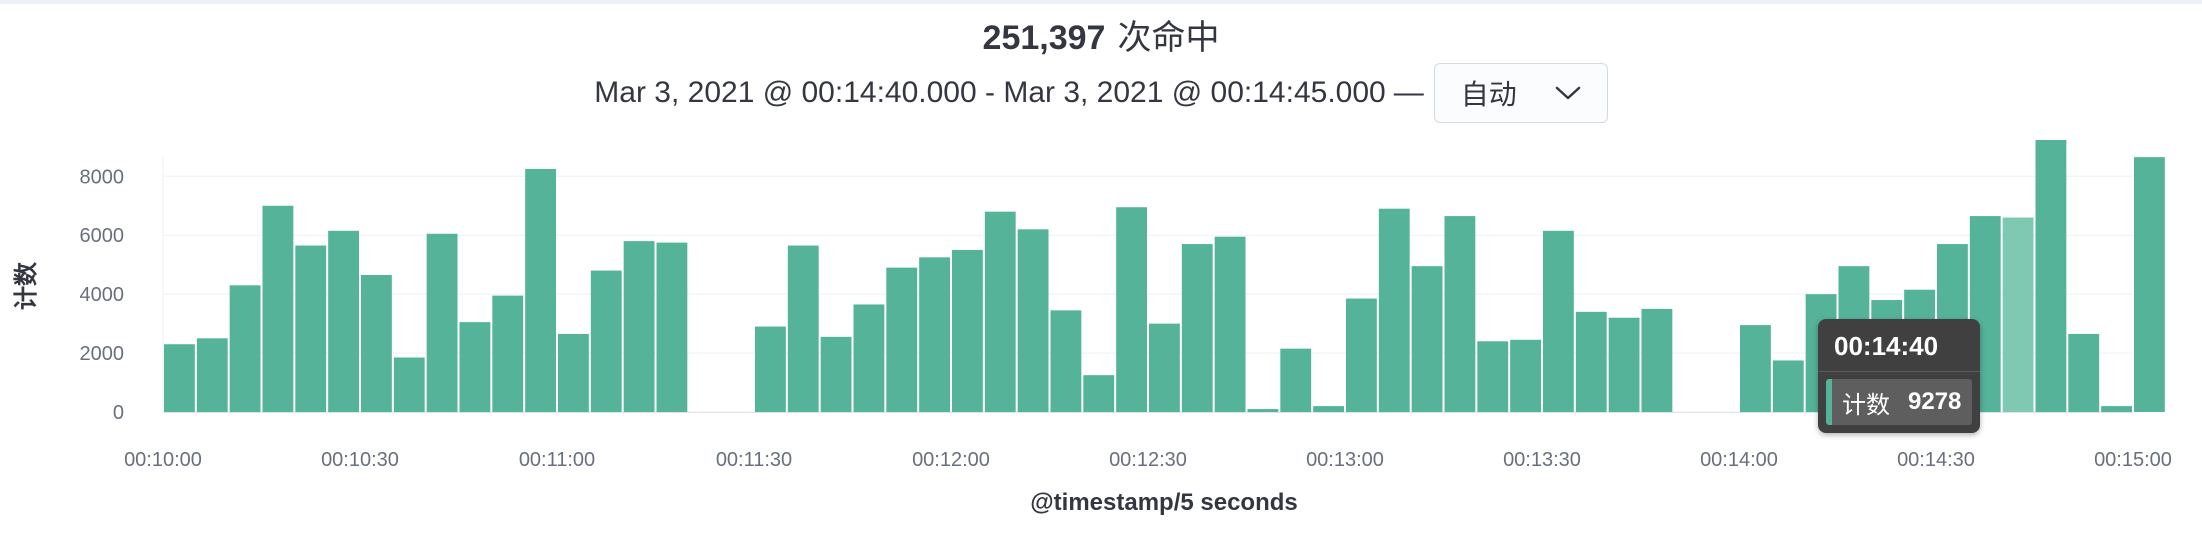  I want to click on x-axis-title: @timestamp/5 seconds, so click(1164, 502).